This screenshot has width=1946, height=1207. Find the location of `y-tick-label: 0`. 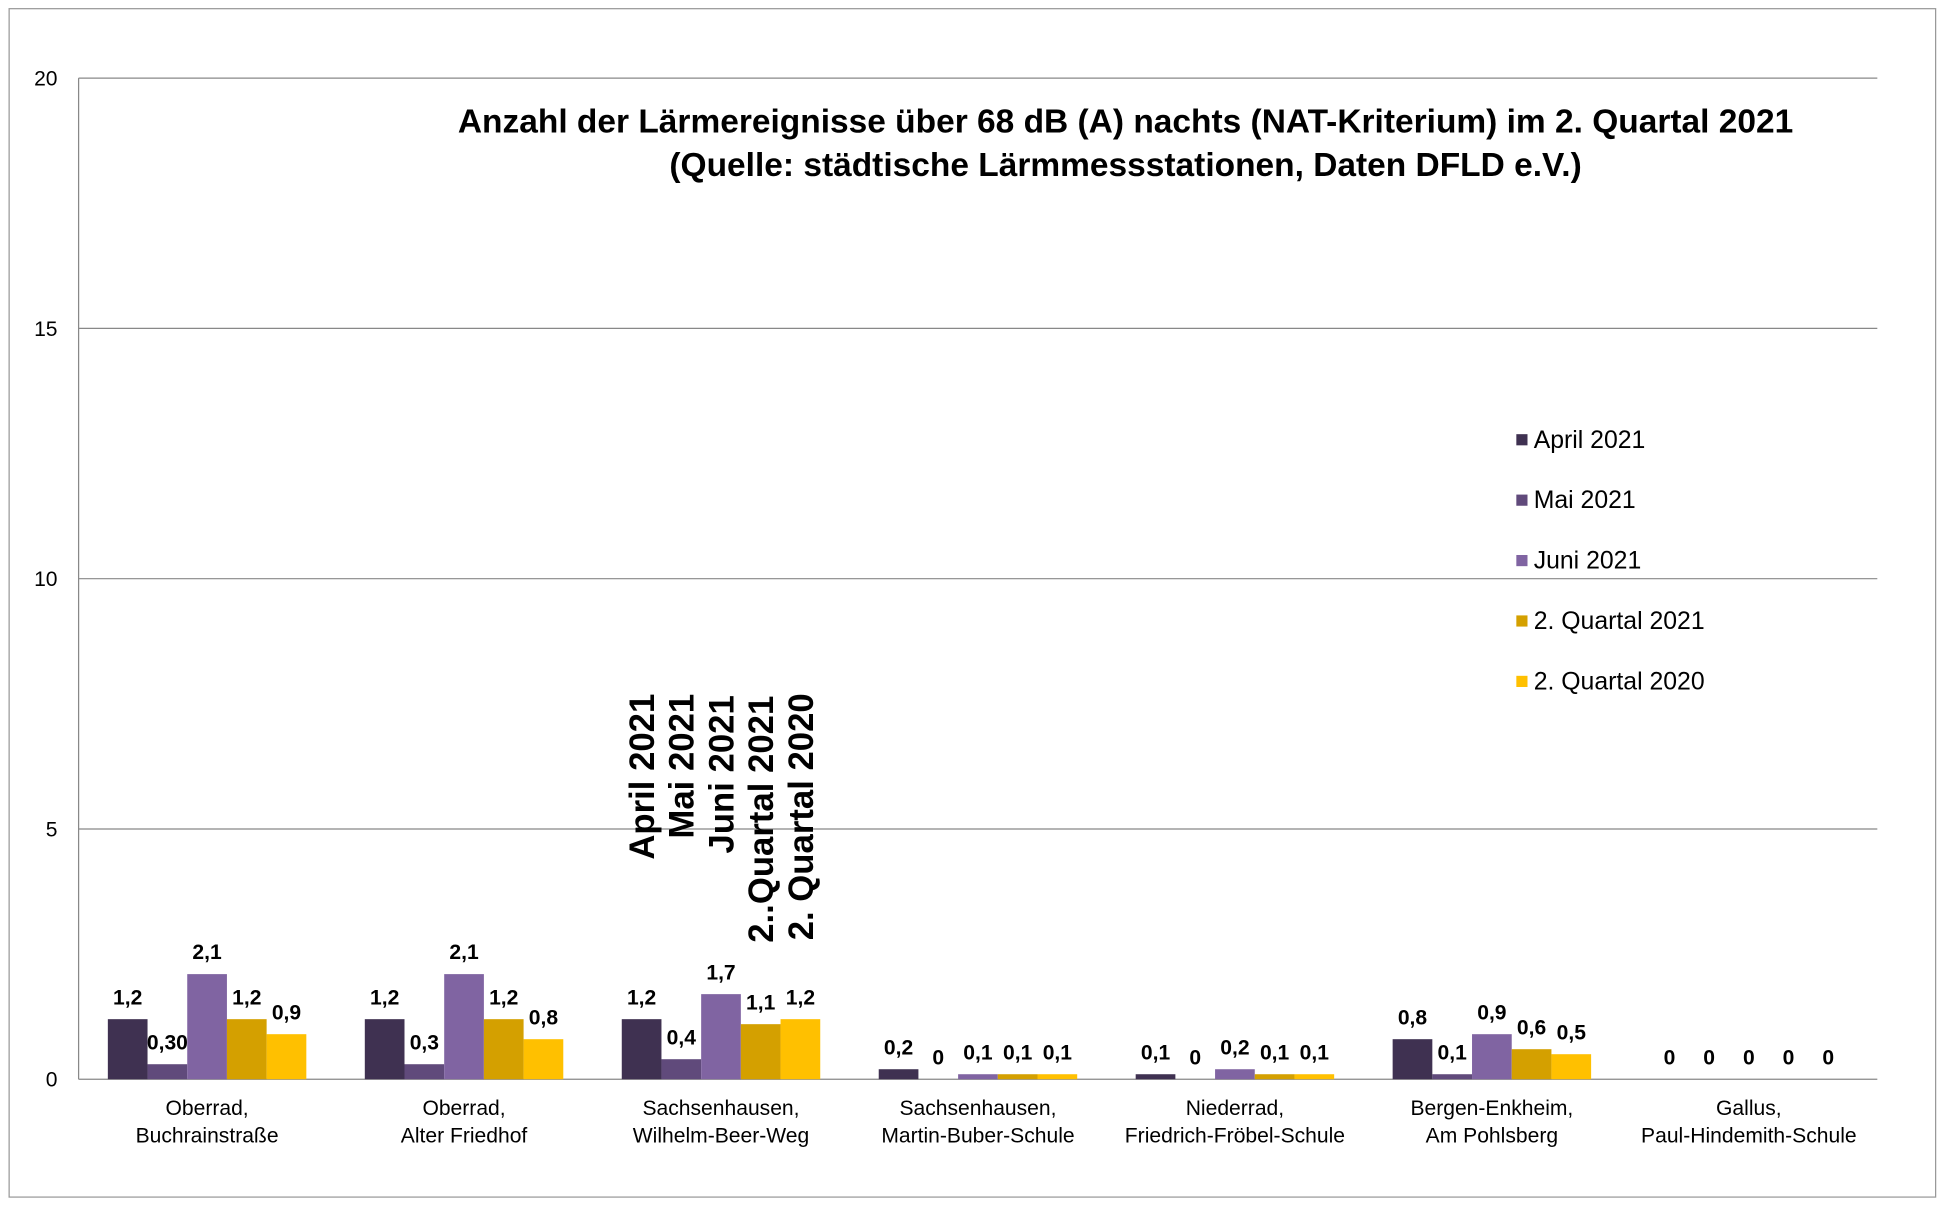

y-tick-label: 0 is located at coordinates (52, 1080).